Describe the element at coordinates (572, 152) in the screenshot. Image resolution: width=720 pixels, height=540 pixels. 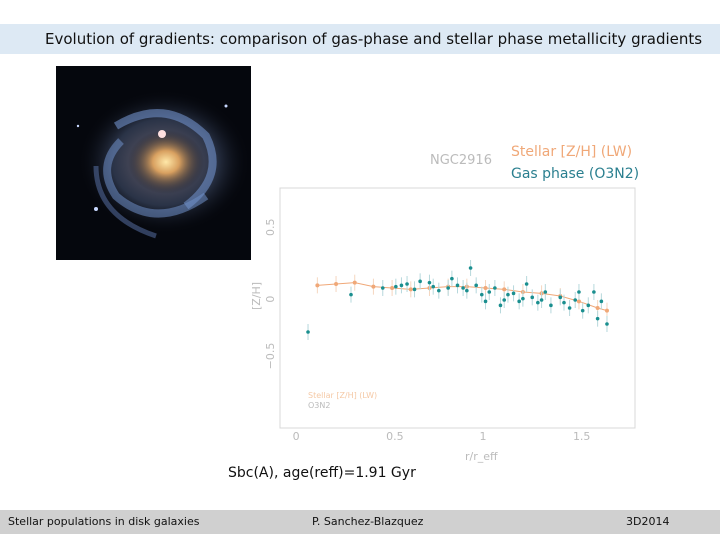
I see `legend-stellar: Stellar [Z/H] (LW)` at that location.